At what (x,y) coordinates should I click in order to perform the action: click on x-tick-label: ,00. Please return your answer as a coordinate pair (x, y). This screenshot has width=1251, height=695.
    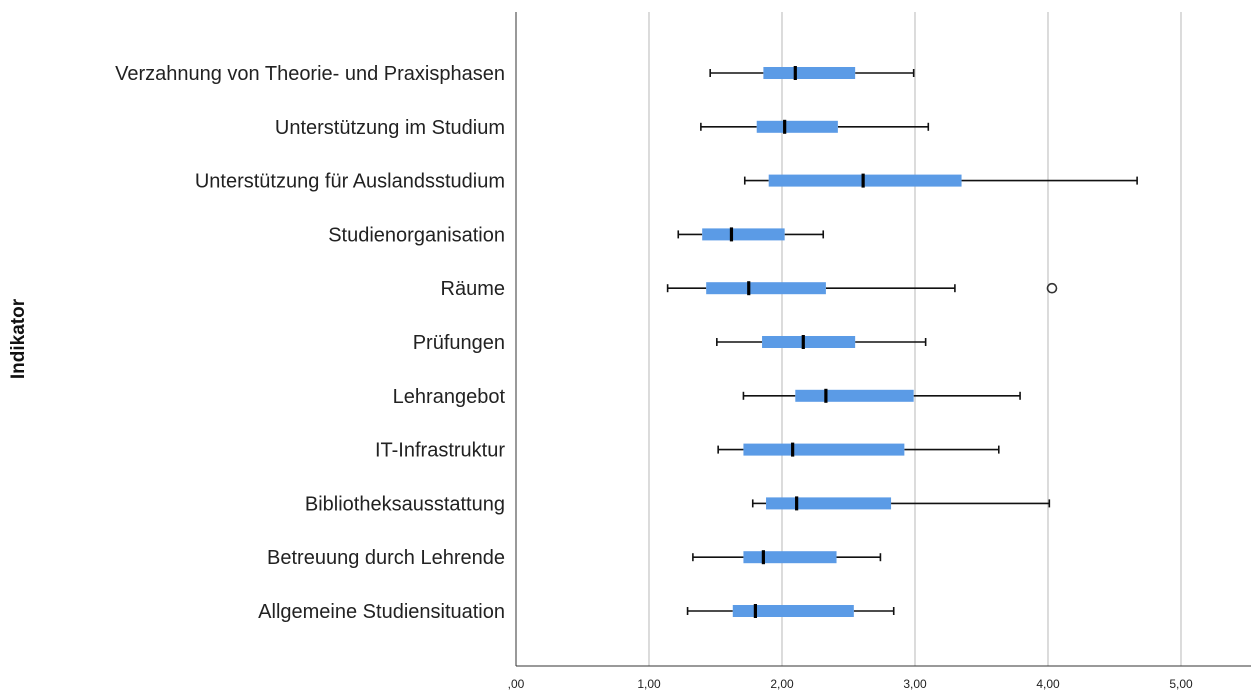
    Looking at the image, I should click on (516, 684).